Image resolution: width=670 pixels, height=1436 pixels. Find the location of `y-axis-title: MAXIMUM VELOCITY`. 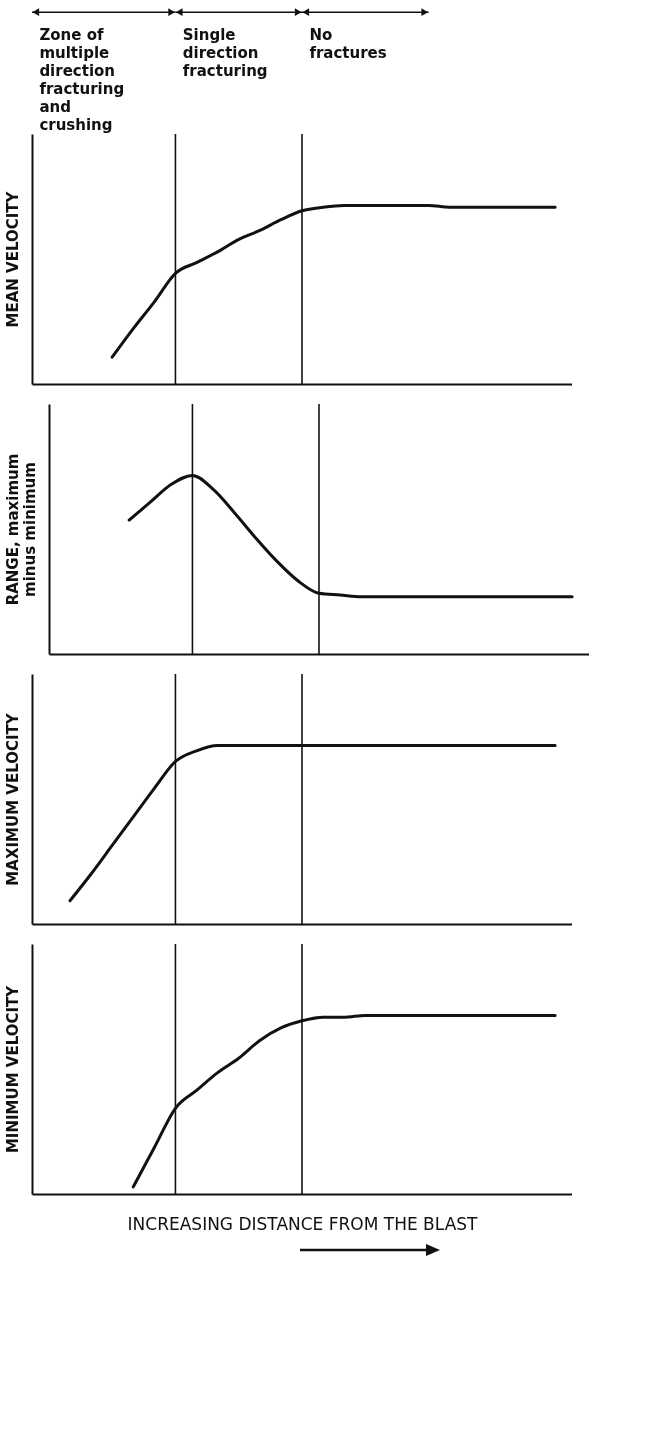

y-axis-title: MAXIMUM VELOCITY is located at coordinates (12, 799).